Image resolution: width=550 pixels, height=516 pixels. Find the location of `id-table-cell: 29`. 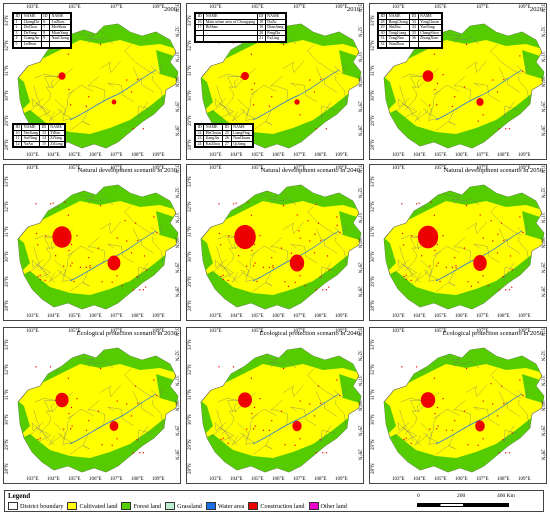

id-table-cell: 29 is located at coordinates (382, 27).